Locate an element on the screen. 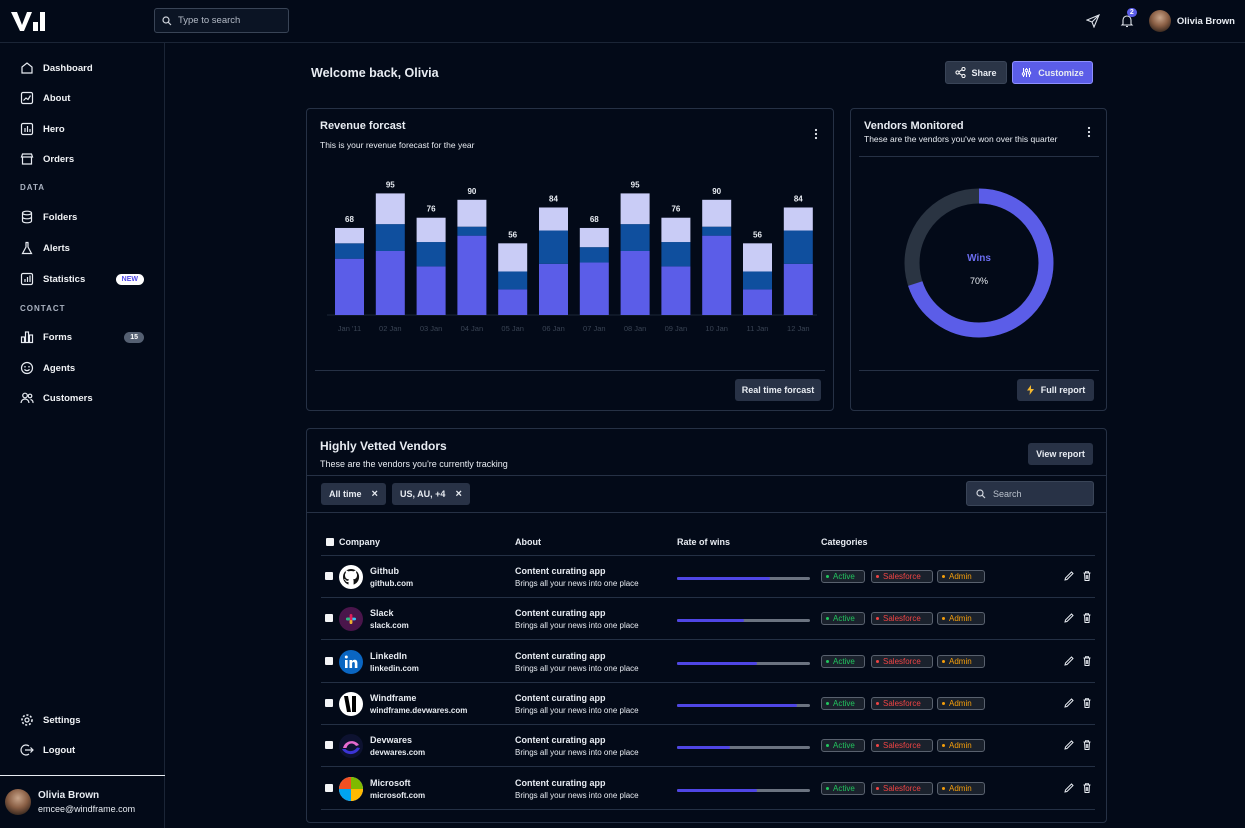  sidebar-item-orders: Orders is located at coordinates (82, 159).